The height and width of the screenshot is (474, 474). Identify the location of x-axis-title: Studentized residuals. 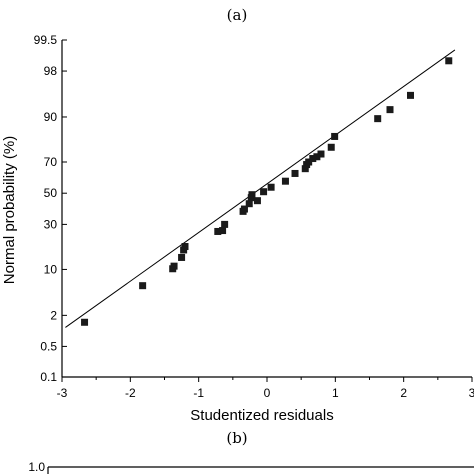
(261, 415).